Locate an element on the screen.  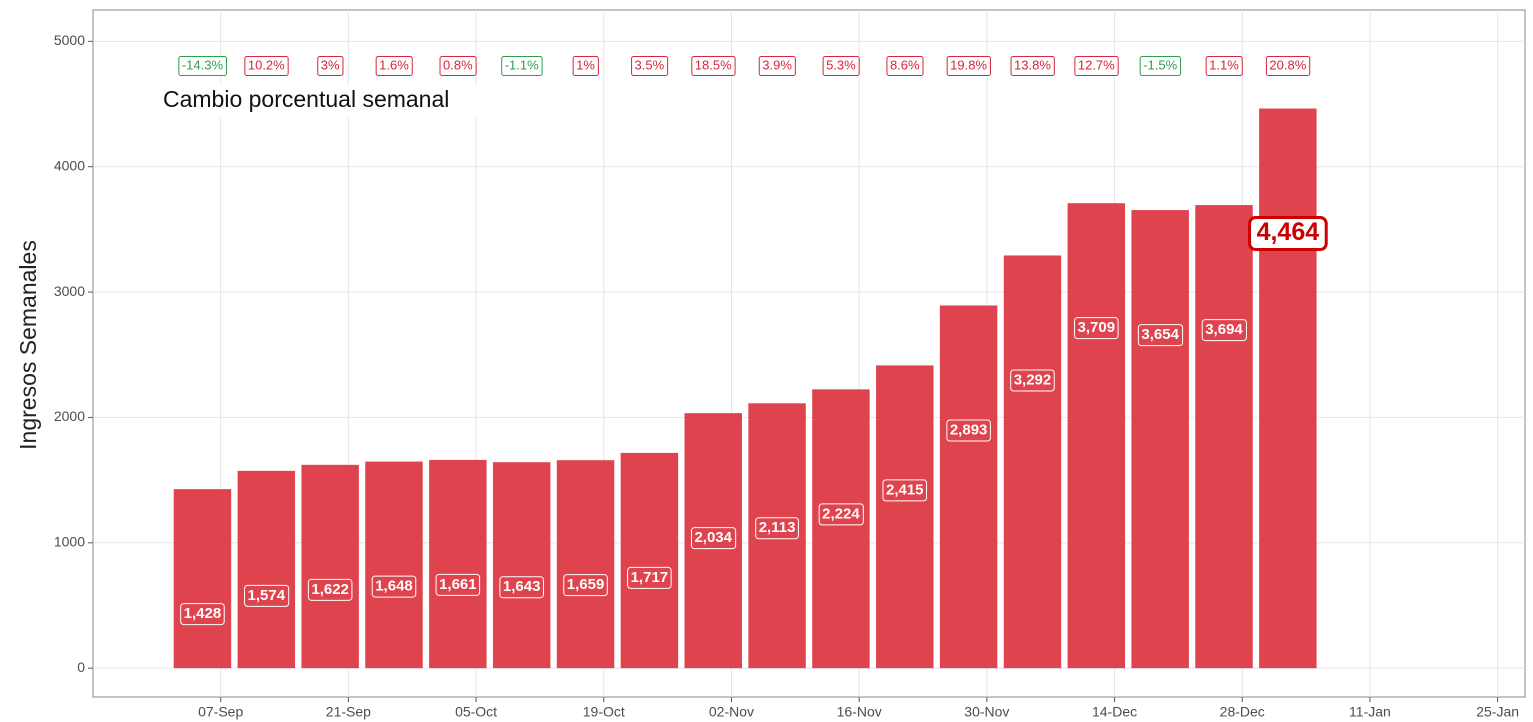
value-label: 2,113 is located at coordinates (777, 527).